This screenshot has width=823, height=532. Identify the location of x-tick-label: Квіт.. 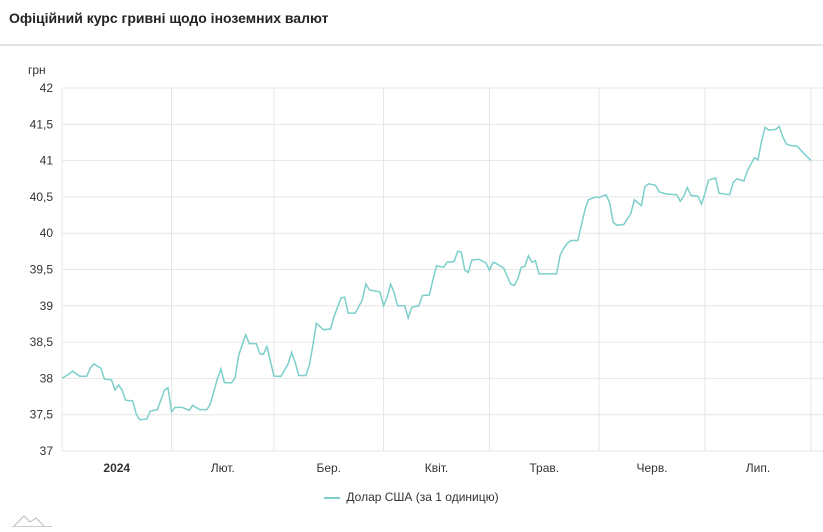
(437, 468).